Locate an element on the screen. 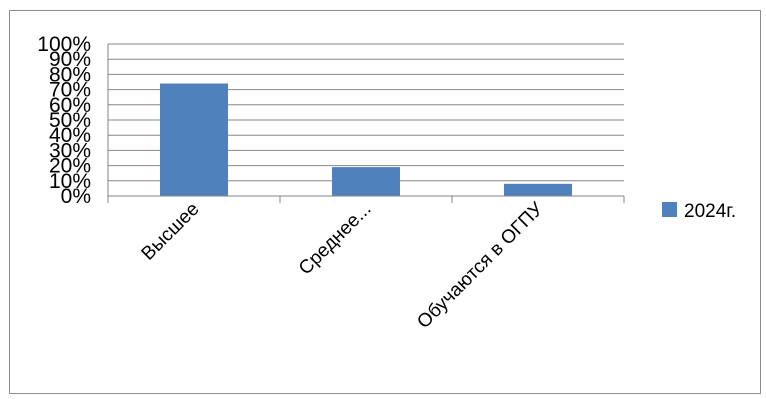 Image resolution: width=766 pixels, height=399 pixels. y-tick-label: 60% is located at coordinates (70, 105).